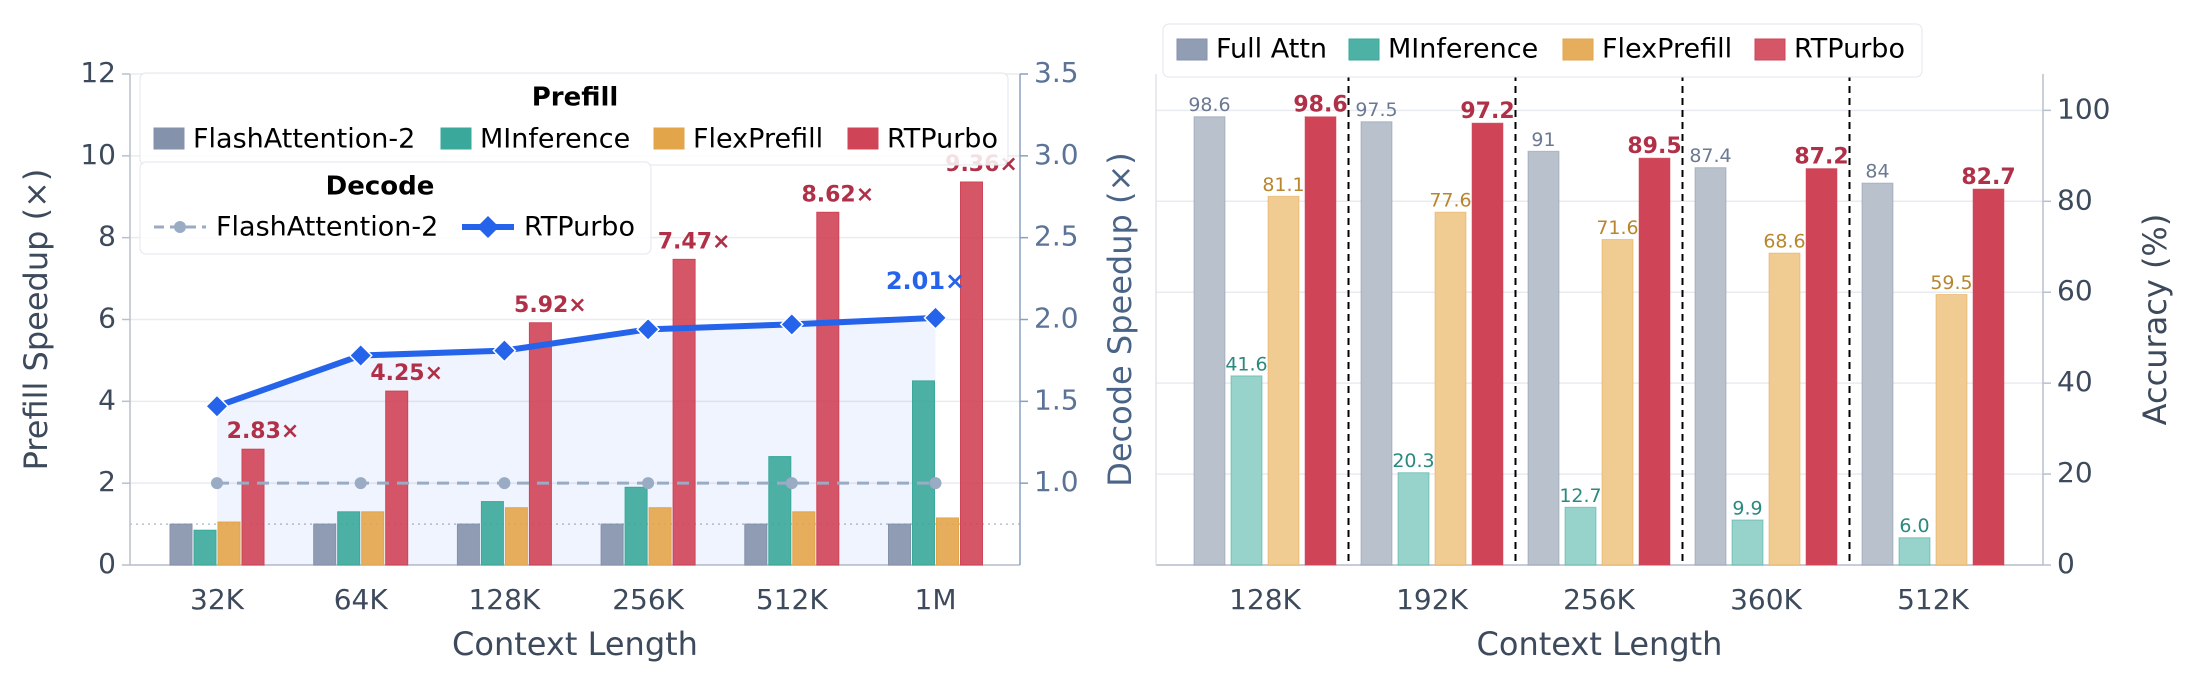 The image size is (2197, 689). I want to click on value-label: 68.6, so click(1784, 242).